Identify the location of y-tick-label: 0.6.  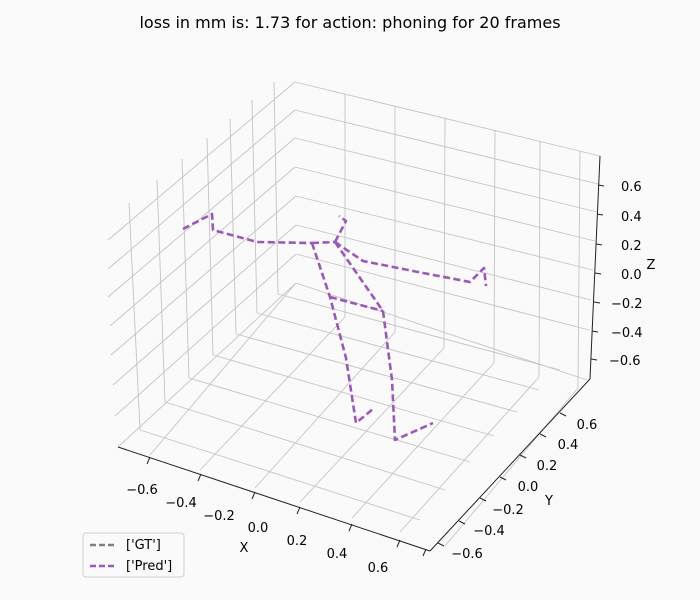
(587, 425).